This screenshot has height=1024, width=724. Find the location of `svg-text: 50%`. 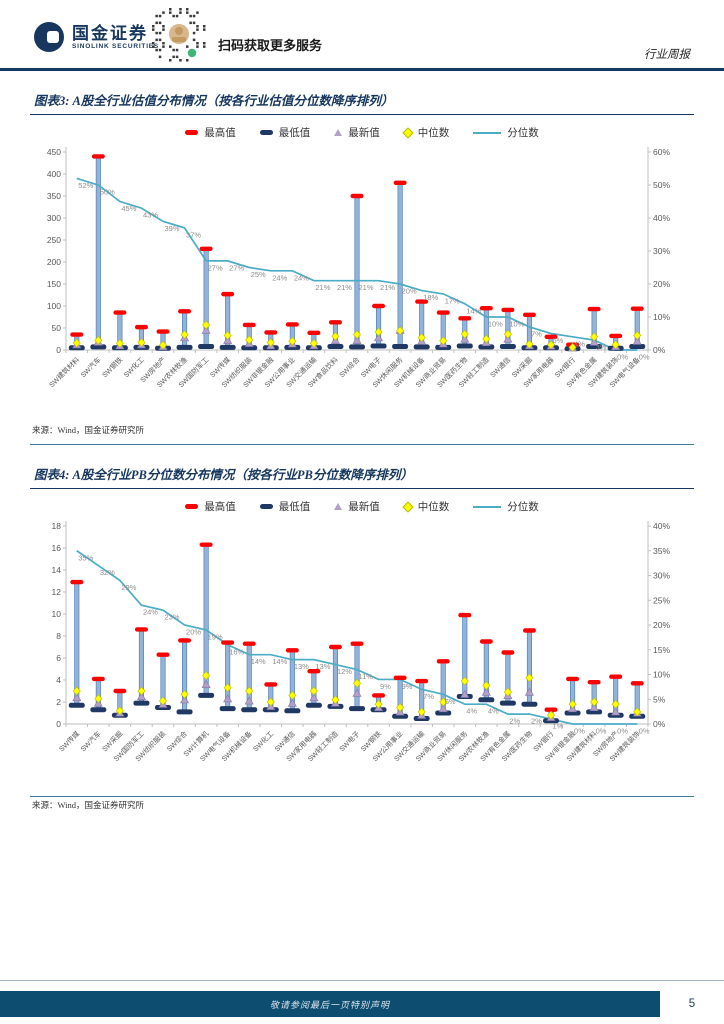

svg-text: 50% is located at coordinates (107, 192).